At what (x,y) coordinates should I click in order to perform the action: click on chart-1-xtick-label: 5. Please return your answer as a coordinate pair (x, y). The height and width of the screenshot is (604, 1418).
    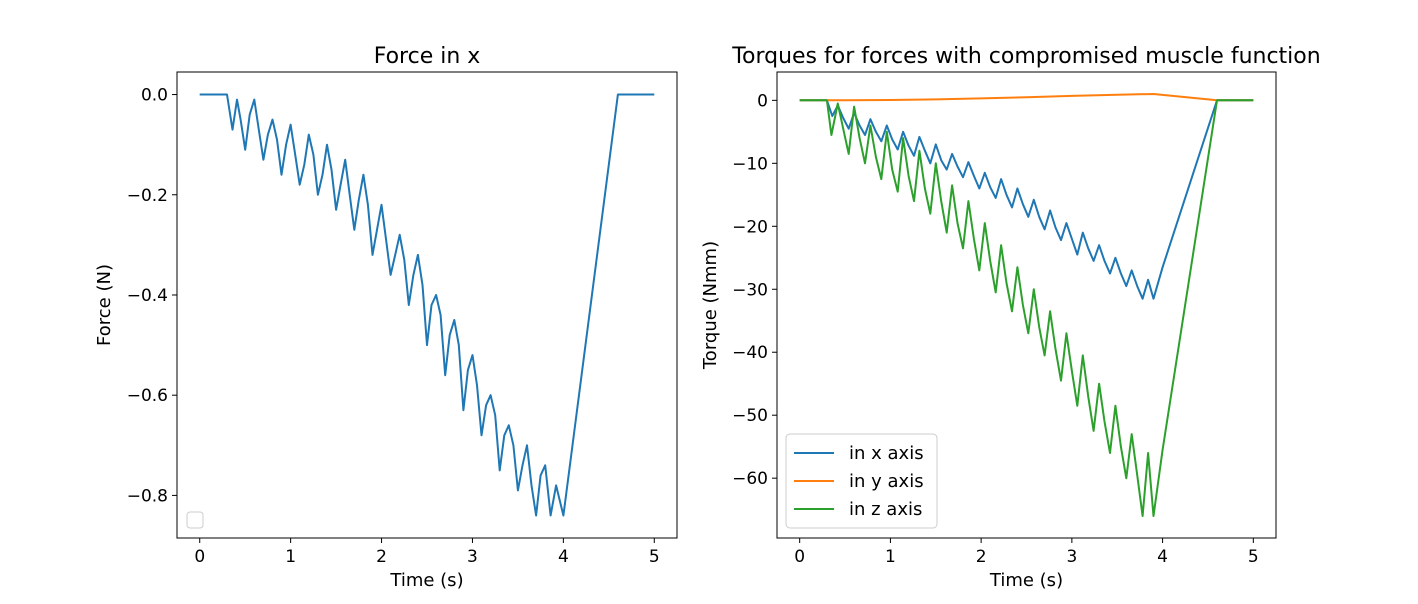
    Looking at the image, I should click on (654, 557).